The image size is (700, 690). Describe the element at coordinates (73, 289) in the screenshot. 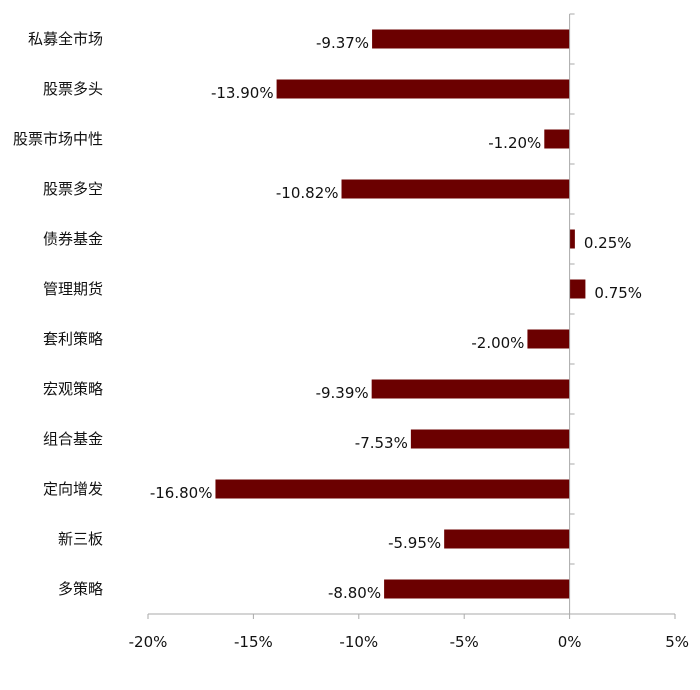

I see `category-label: 管理期货` at that location.